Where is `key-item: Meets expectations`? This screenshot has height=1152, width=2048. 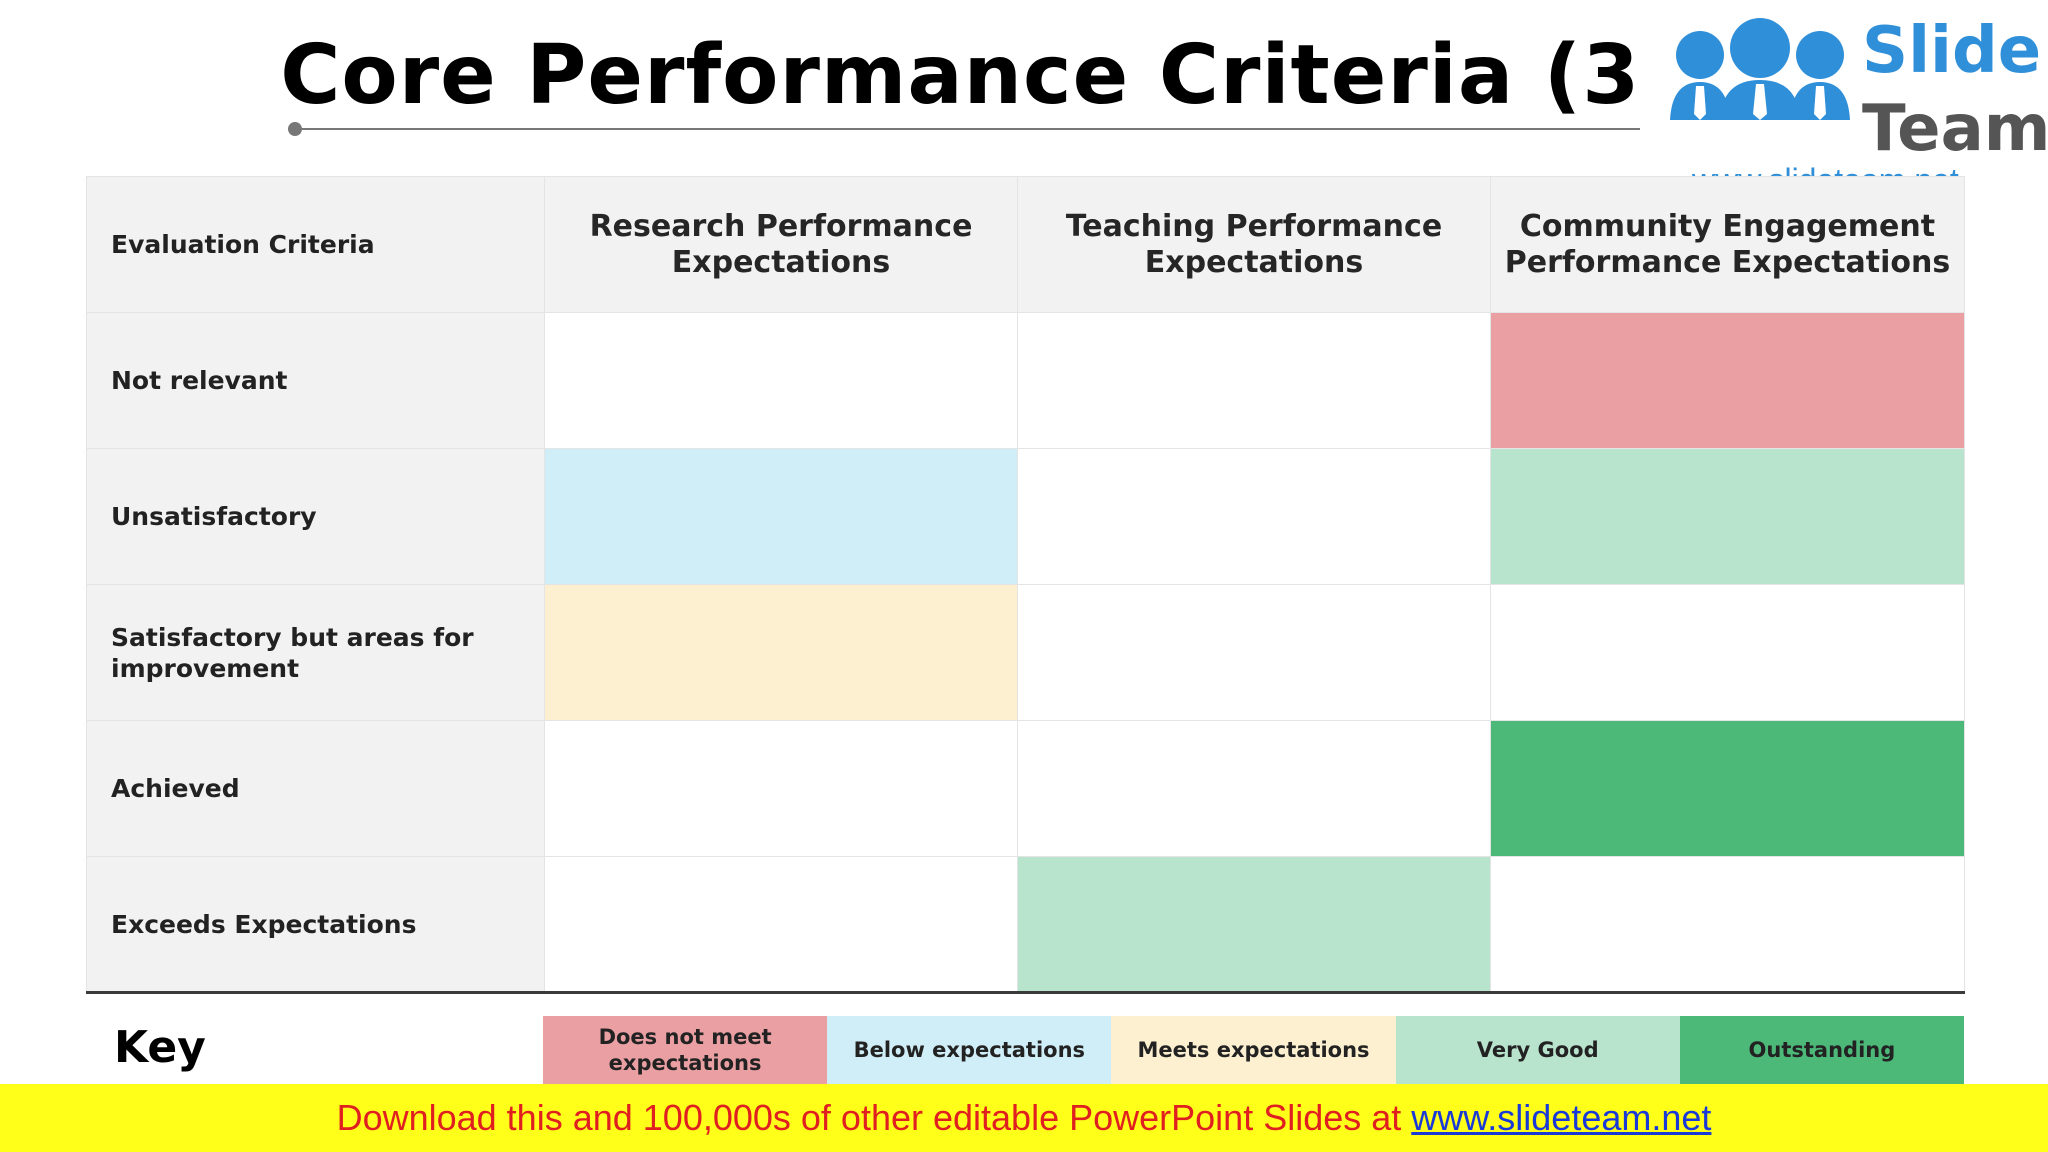 key-item: Meets expectations is located at coordinates (1253, 1050).